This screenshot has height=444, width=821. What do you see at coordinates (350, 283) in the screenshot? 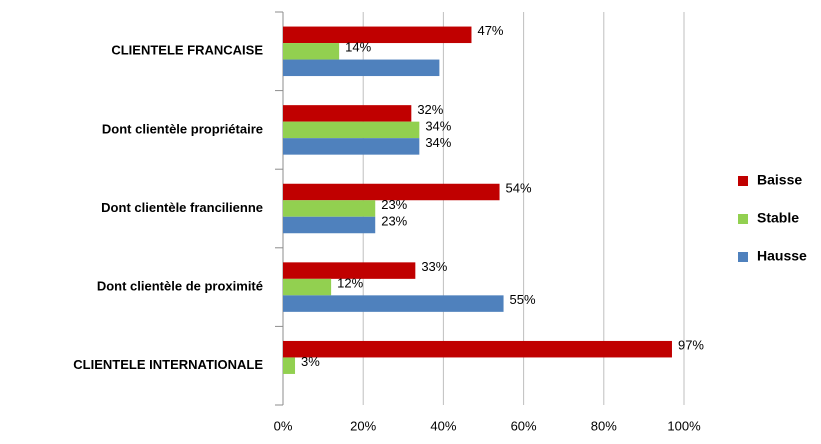
I see `value-label: 12%` at bounding box center [350, 283].